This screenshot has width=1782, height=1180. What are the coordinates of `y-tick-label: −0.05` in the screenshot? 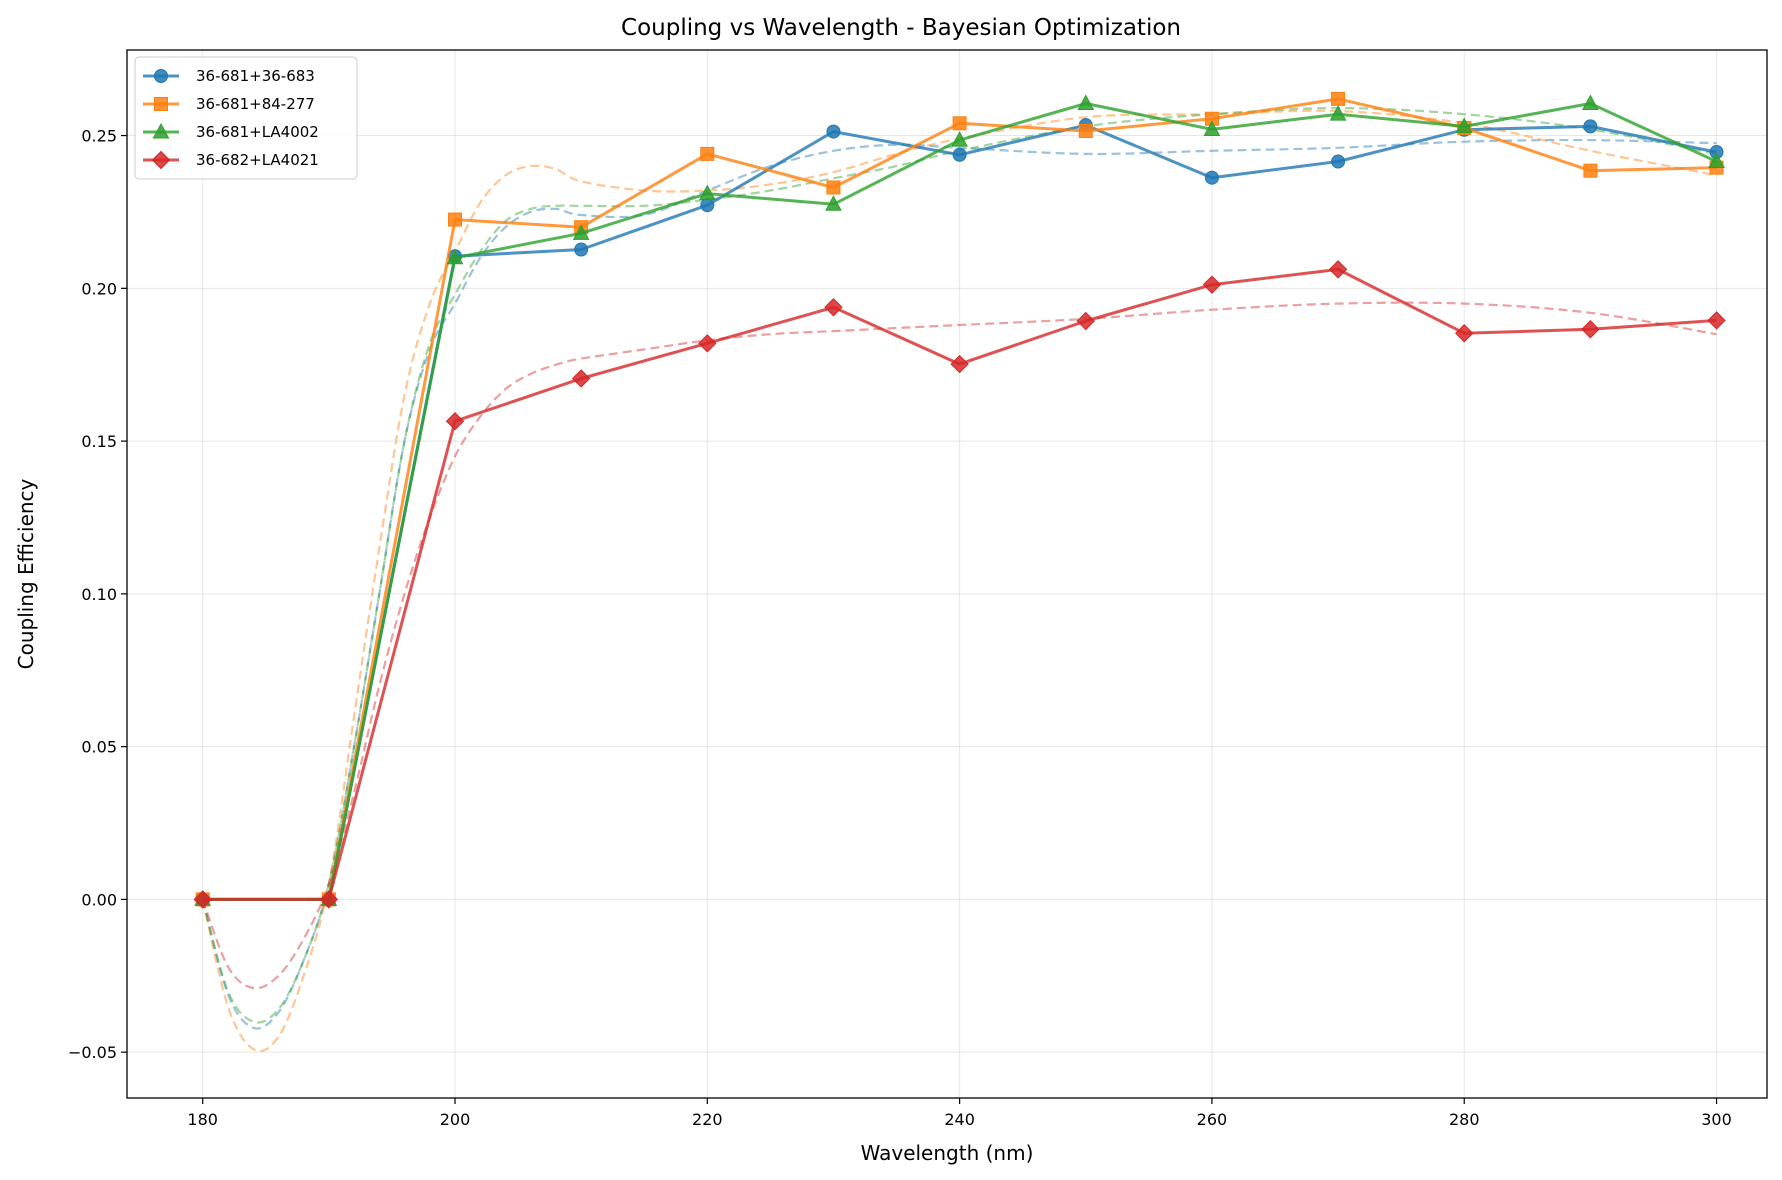 It's located at (92, 1052).